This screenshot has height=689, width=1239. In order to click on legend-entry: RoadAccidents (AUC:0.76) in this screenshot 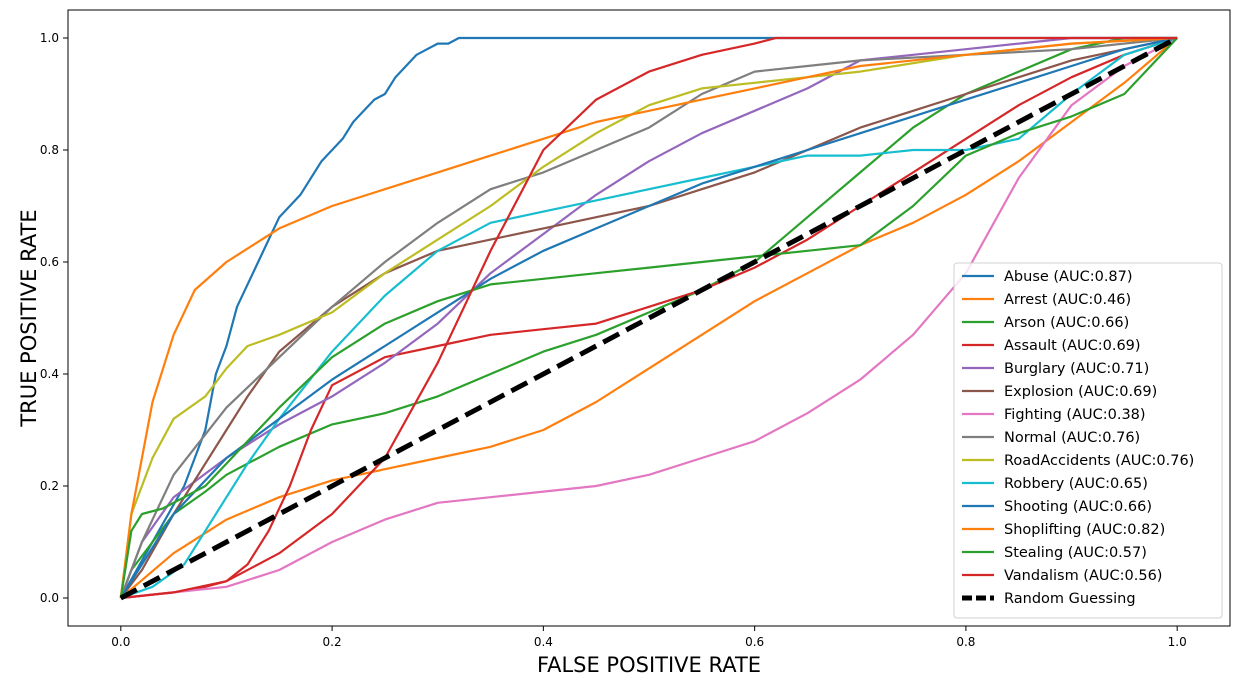, I will do `click(1099, 461)`.